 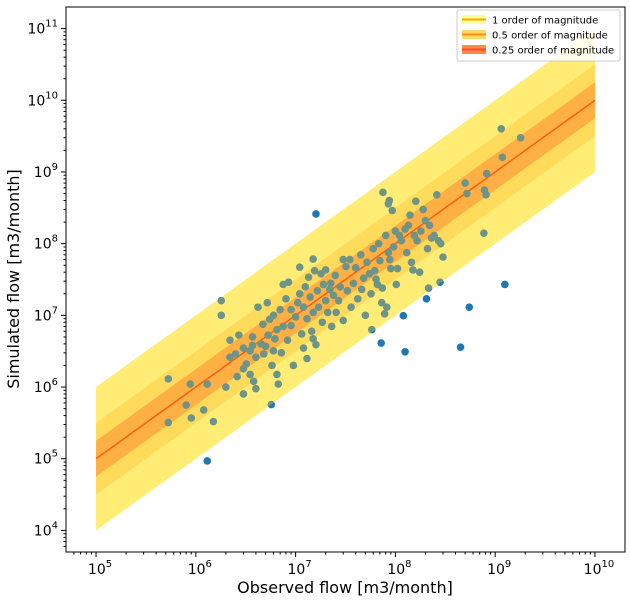 I want to click on x-tick-label: 10¹⁰, so click(x=599, y=568).